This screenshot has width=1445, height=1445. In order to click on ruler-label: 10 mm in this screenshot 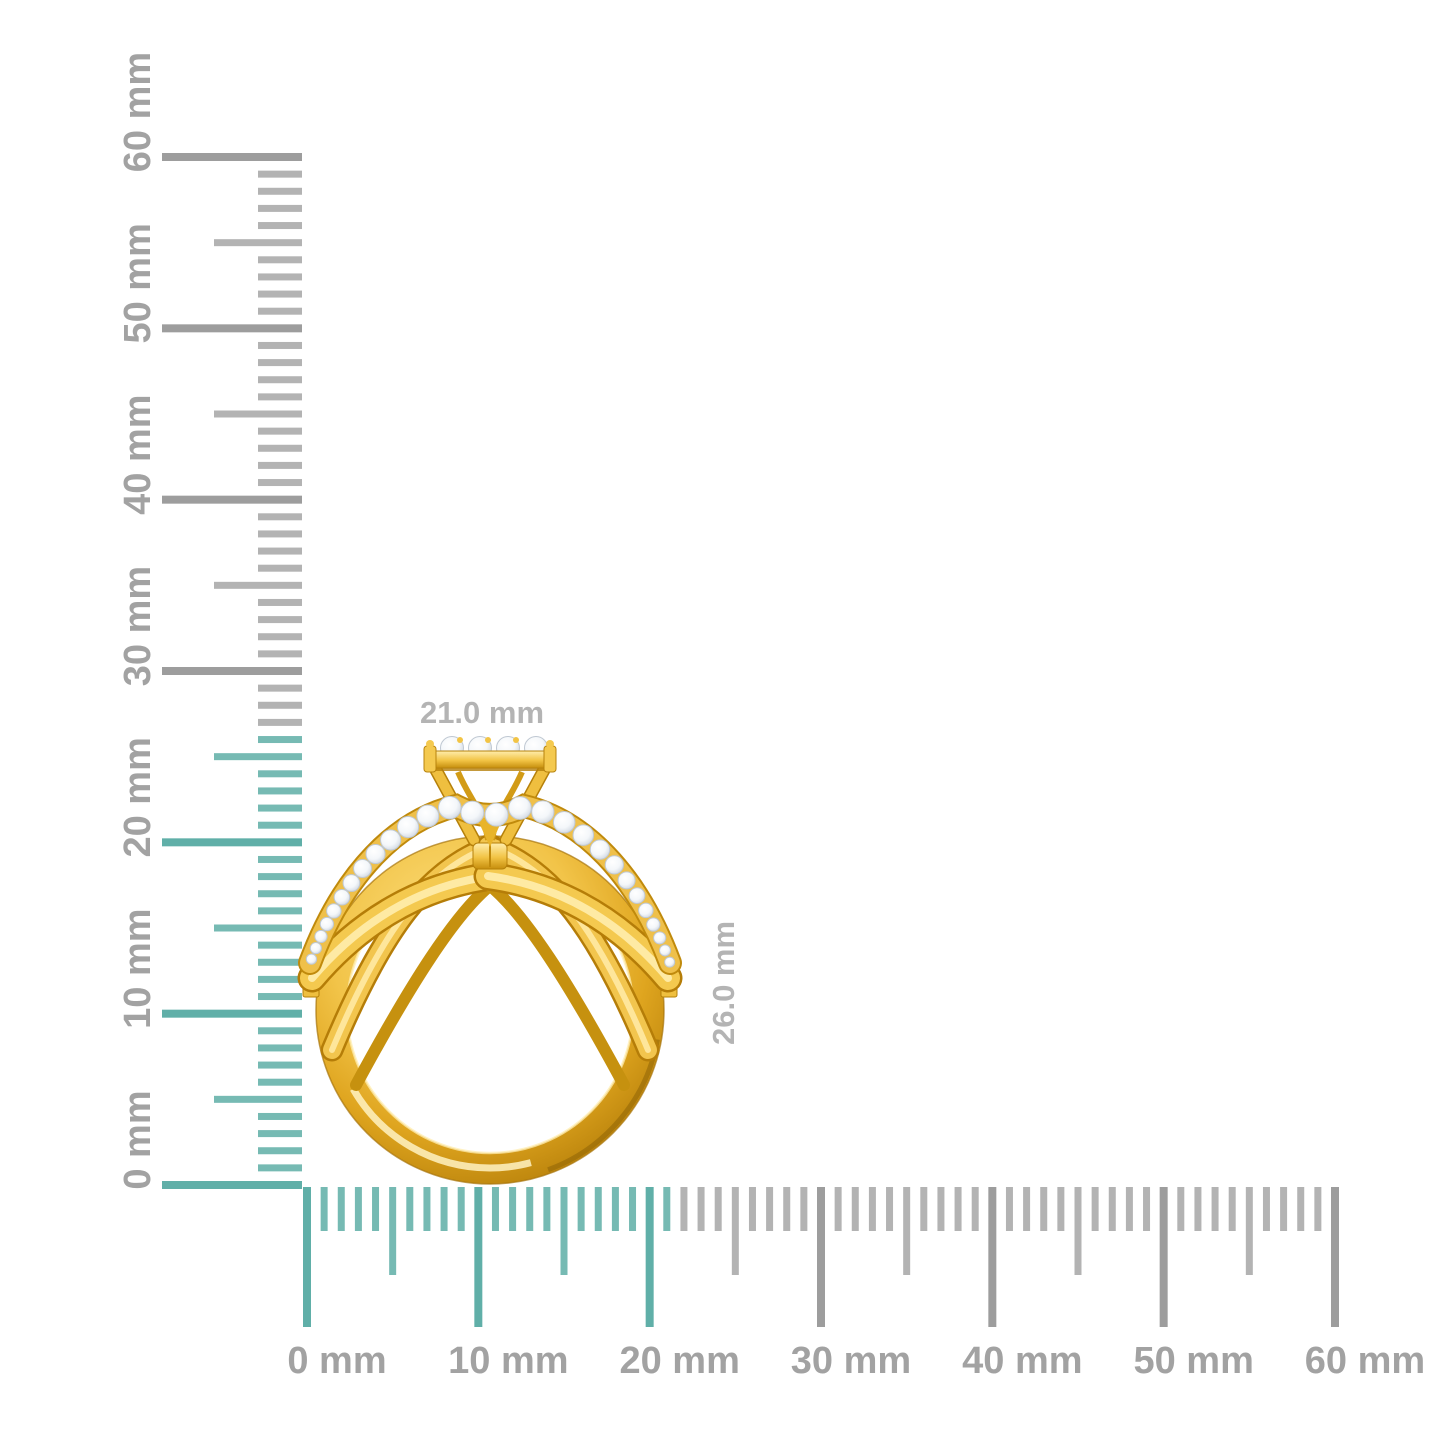, I will do `click(138, 968)`.